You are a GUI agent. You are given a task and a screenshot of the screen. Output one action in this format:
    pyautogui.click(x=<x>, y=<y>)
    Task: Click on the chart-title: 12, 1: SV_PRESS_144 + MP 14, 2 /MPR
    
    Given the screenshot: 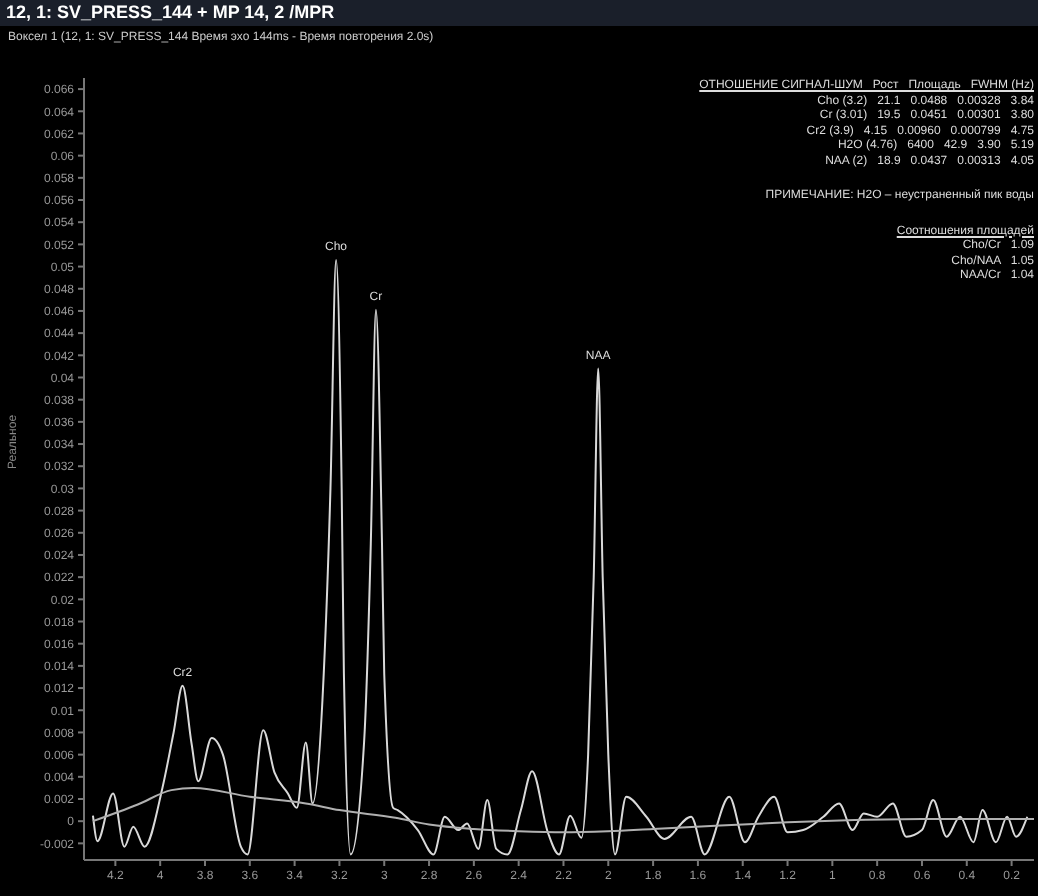 What is the action you would take?
    pyautogui.click(x=519, y=13)
    